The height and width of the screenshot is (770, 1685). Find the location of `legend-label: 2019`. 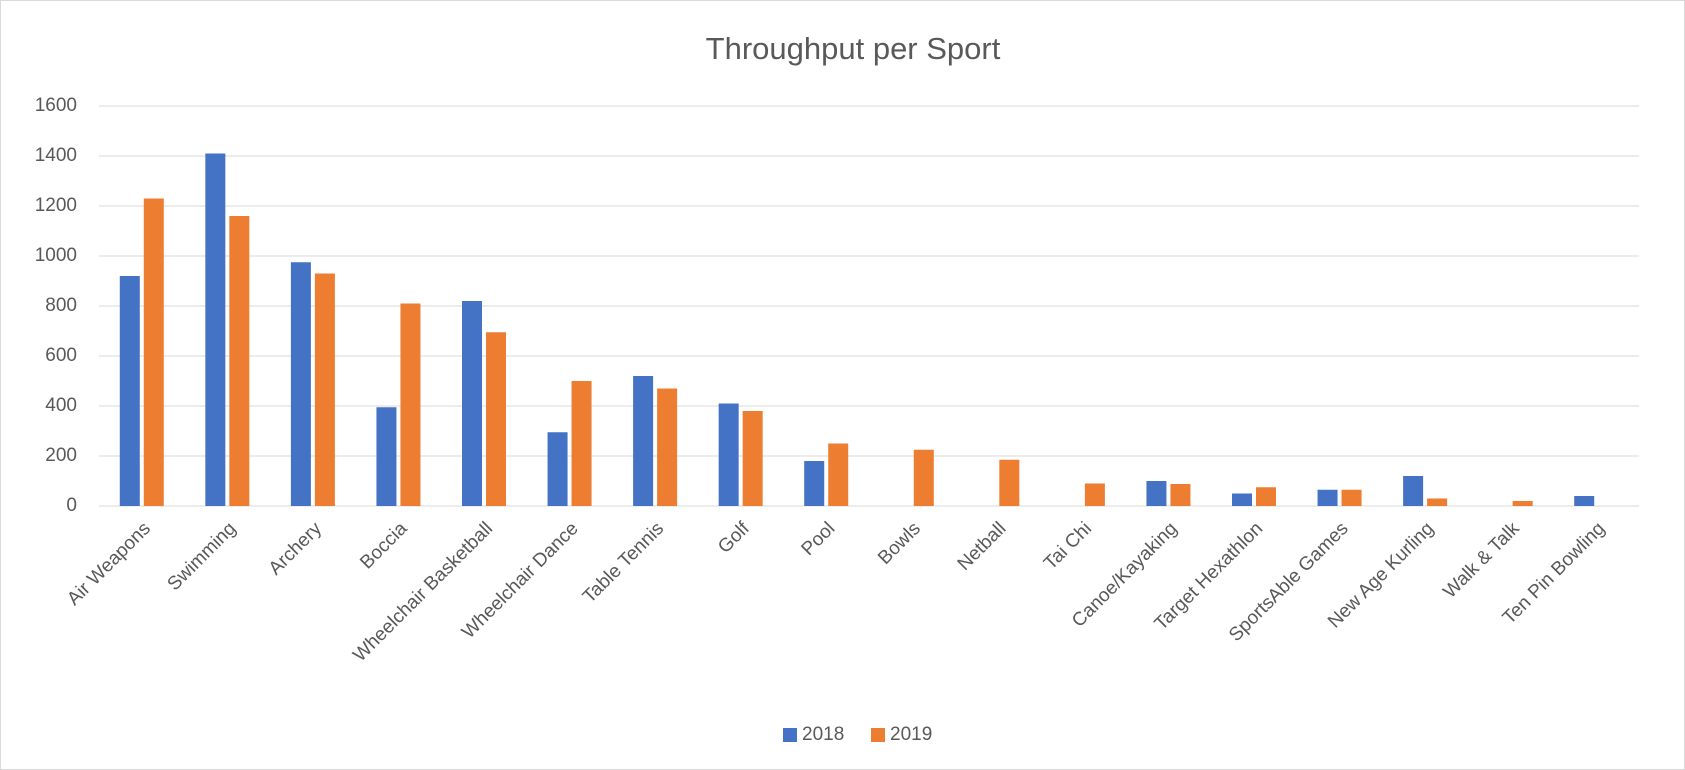

legend-label: 2019 is located at coordinates (911, 734).